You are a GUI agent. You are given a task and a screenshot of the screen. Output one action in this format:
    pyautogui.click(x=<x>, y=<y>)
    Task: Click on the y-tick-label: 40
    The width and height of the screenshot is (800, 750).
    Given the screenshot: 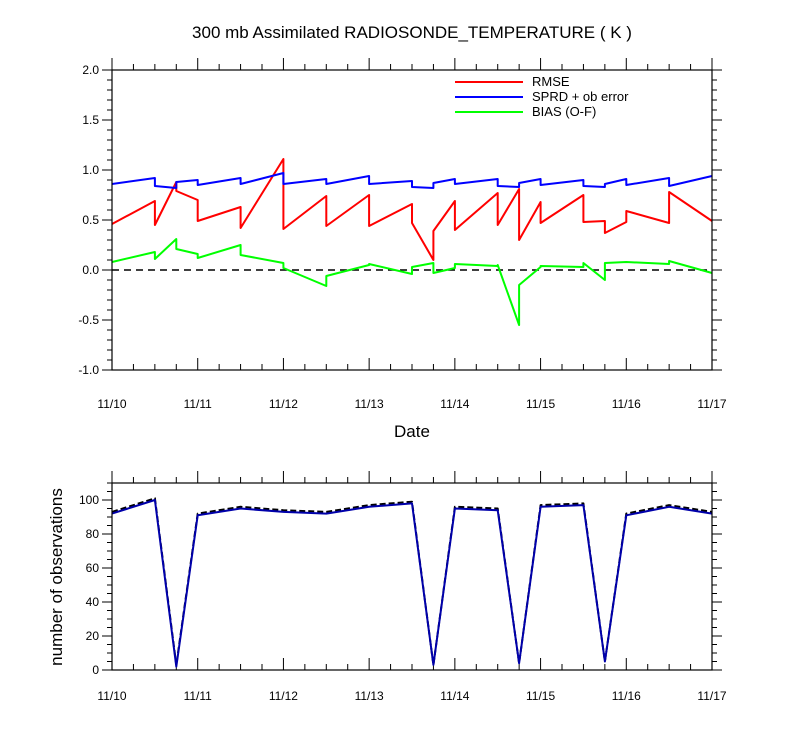 What is the action you would take?
    pyautogui.click(x=93, y=602)
    